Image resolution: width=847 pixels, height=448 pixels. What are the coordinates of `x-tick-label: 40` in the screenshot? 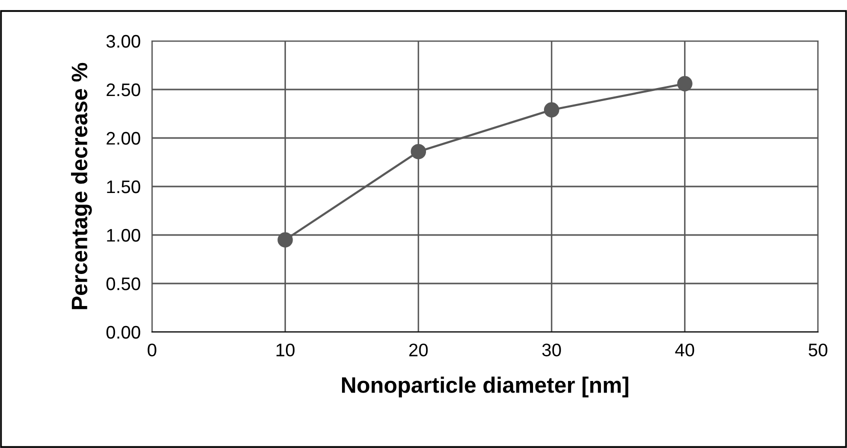 It's located at (684, 350).